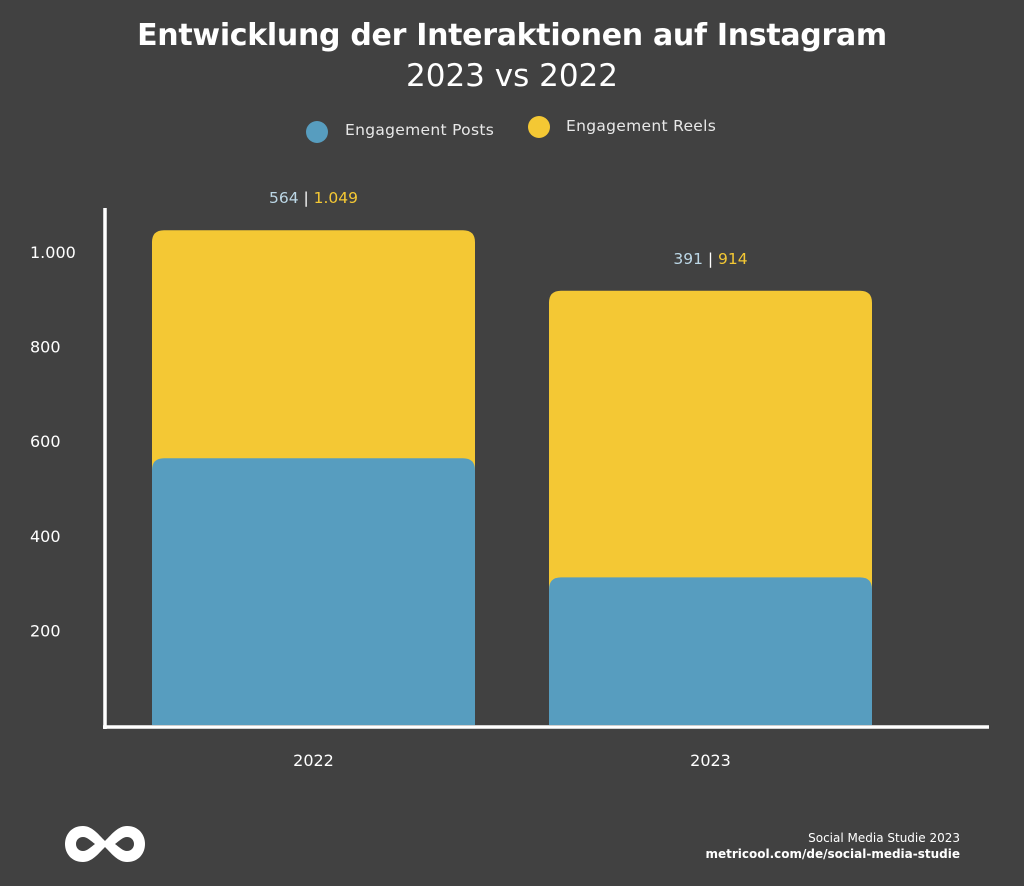 The height and width of the screenshot is (886, 1024). I want to click on footer-study-name: Social Media Studie 2023, so click(884, 838).